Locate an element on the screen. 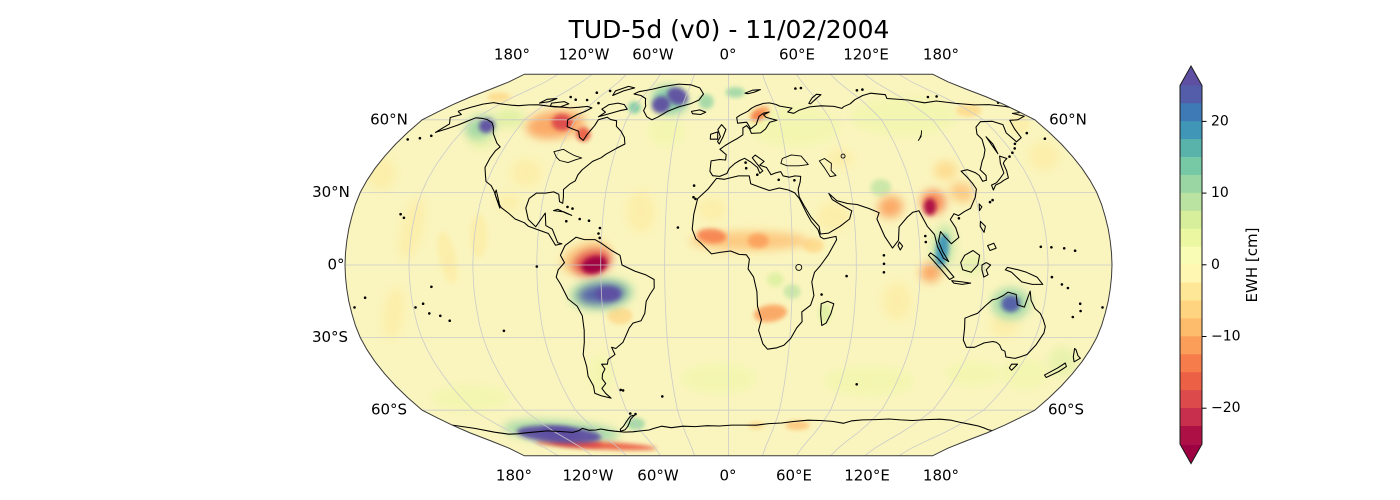  anomaly-europe-russia-tint is located at coordinates (795, 127).